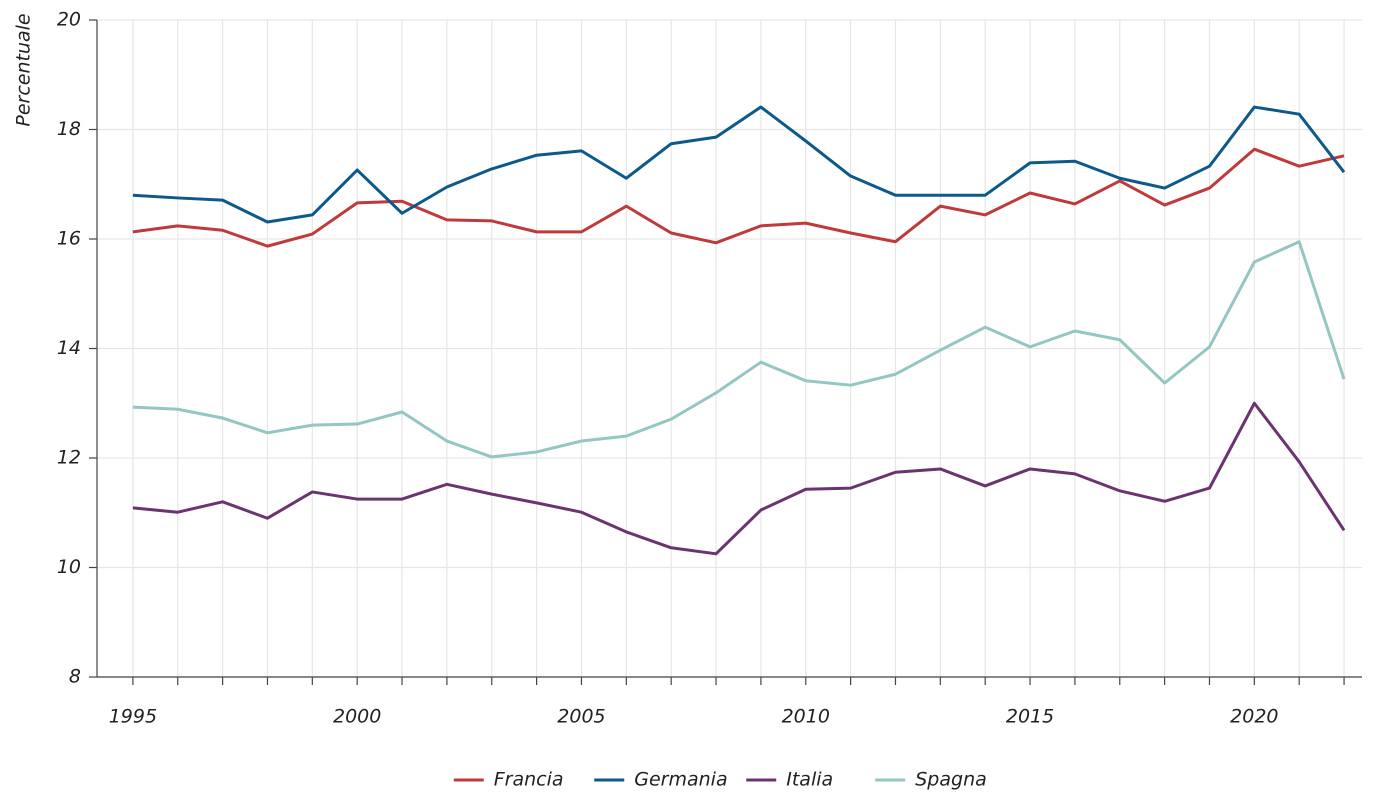  Describe the element at coordinates (69, 239) in the screenshot. I see `y-tick-label: 16` at that location.